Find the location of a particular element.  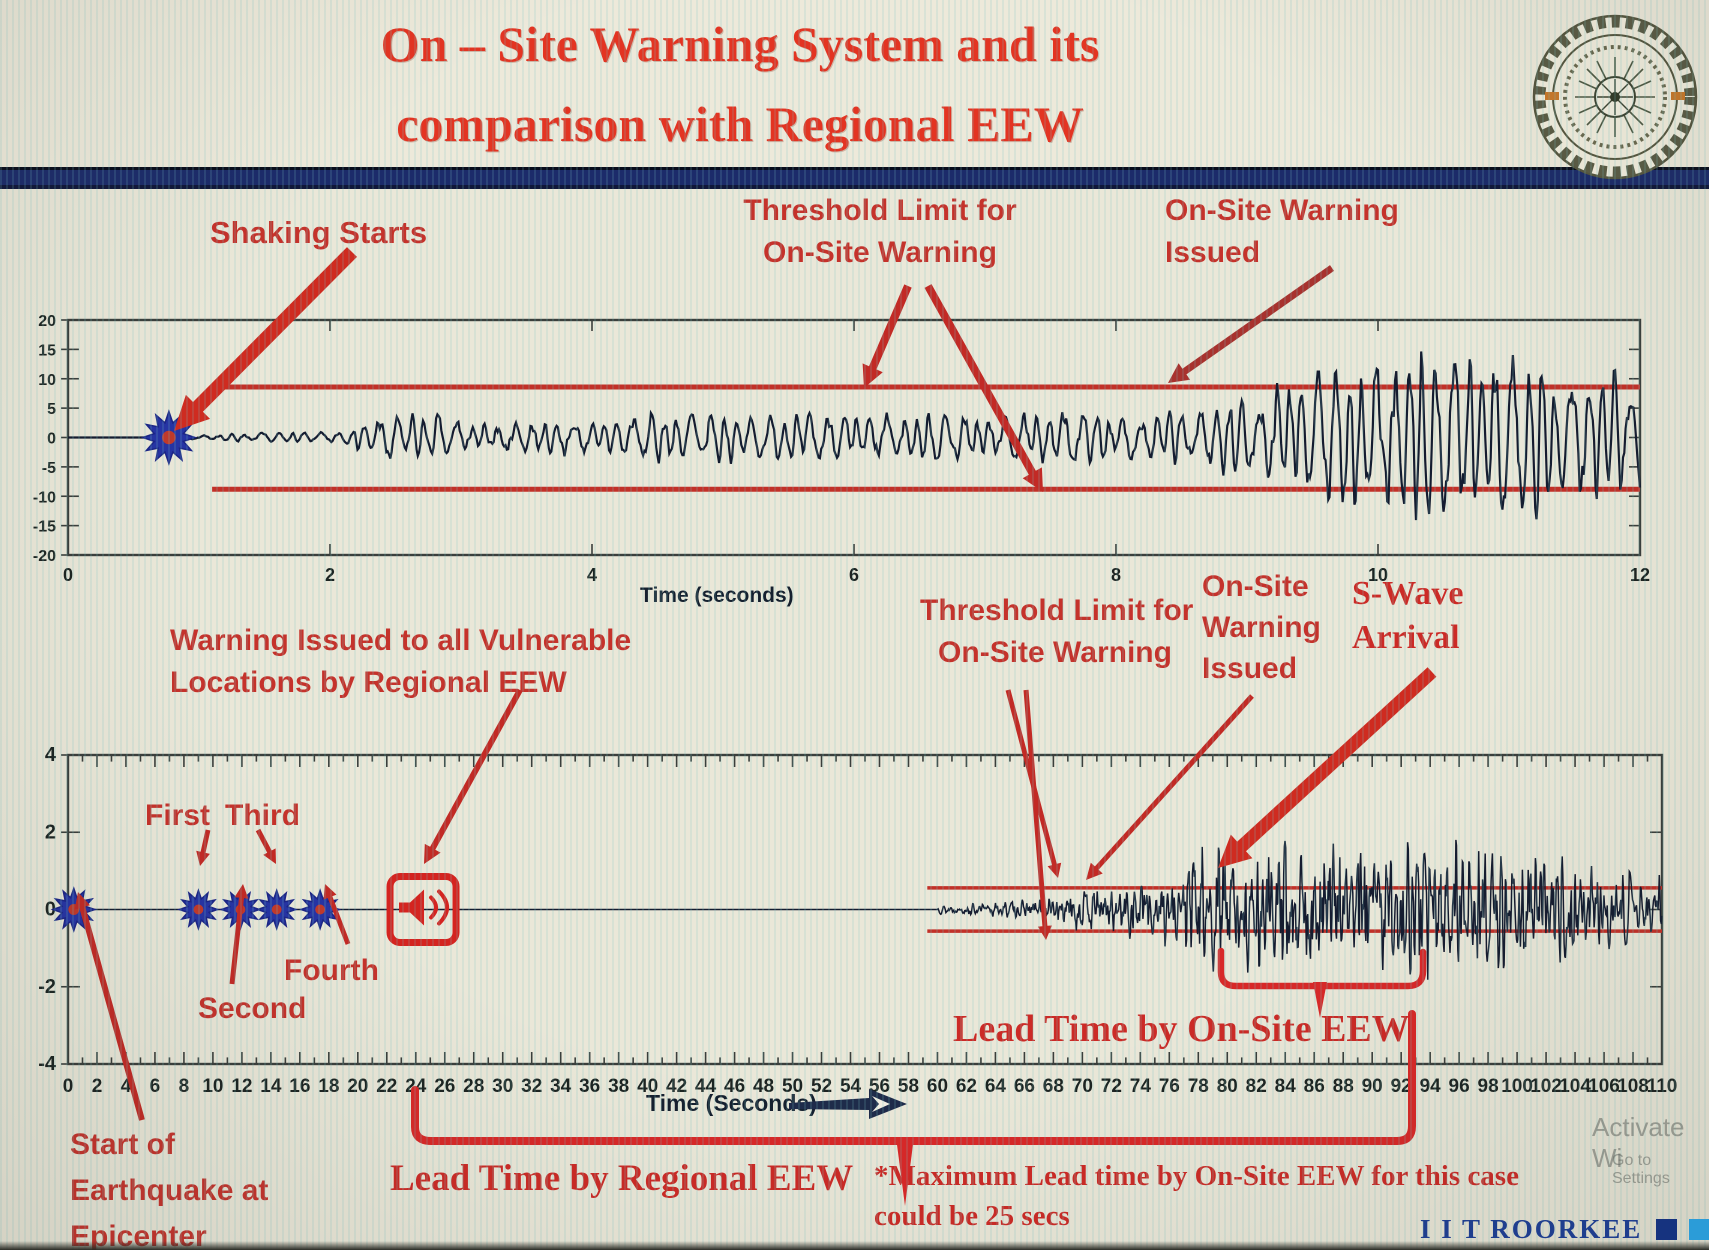

regional-vs-onsite-comparison-waveform is located at coordinates (865, 909).